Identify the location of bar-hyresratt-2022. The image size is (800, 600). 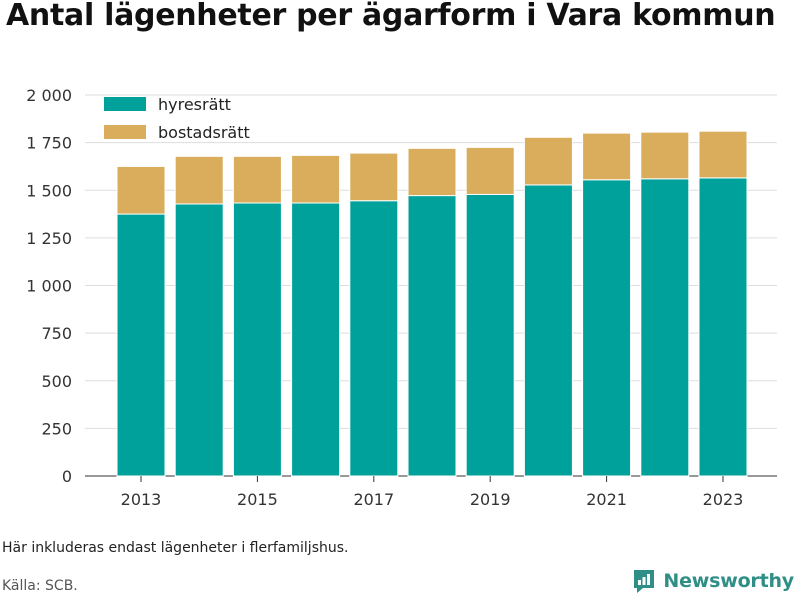
(665, 327).